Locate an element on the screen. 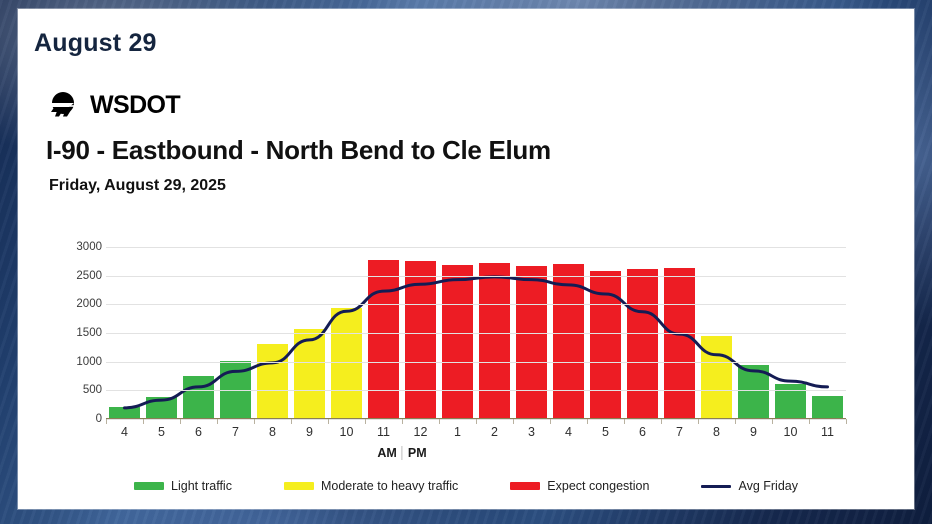 This screenshot has height=524, width=932. legend-item: Light traffic is located at coordinates (183, 486).